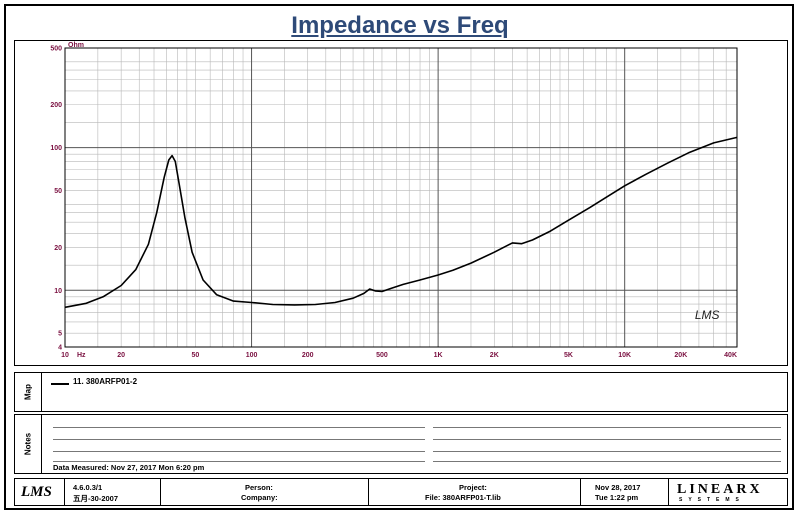 Image resolution: width=800 pixels, height=516 pixels. What do you see at coordinates (720, 489) in the screenshot?
I see `linearx-logo: LINEARX` at bounding box center [720, 489].